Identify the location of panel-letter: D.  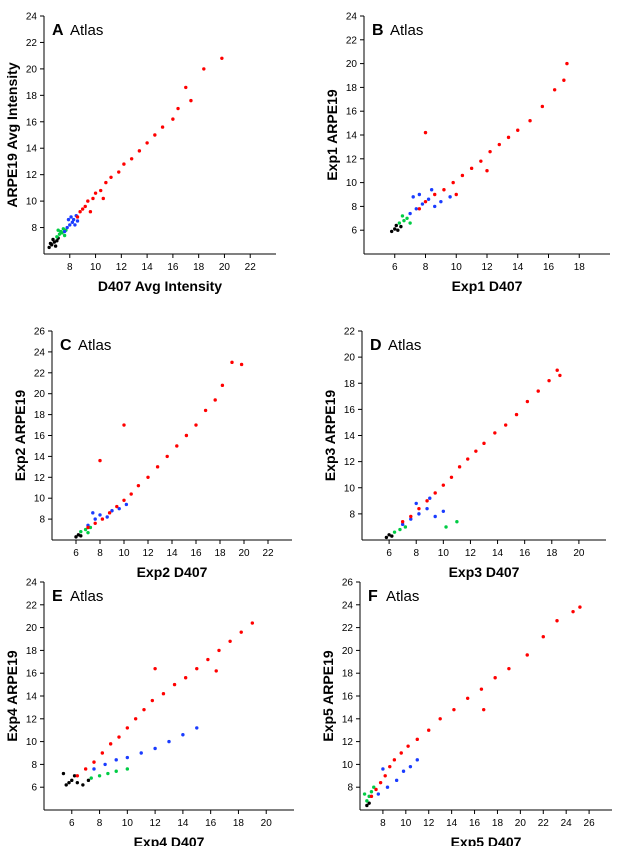
(376, 345).